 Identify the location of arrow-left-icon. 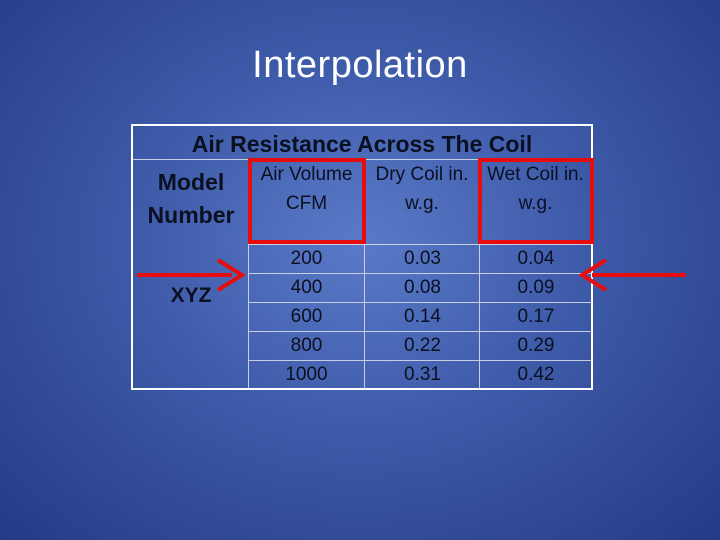
(632, 275).